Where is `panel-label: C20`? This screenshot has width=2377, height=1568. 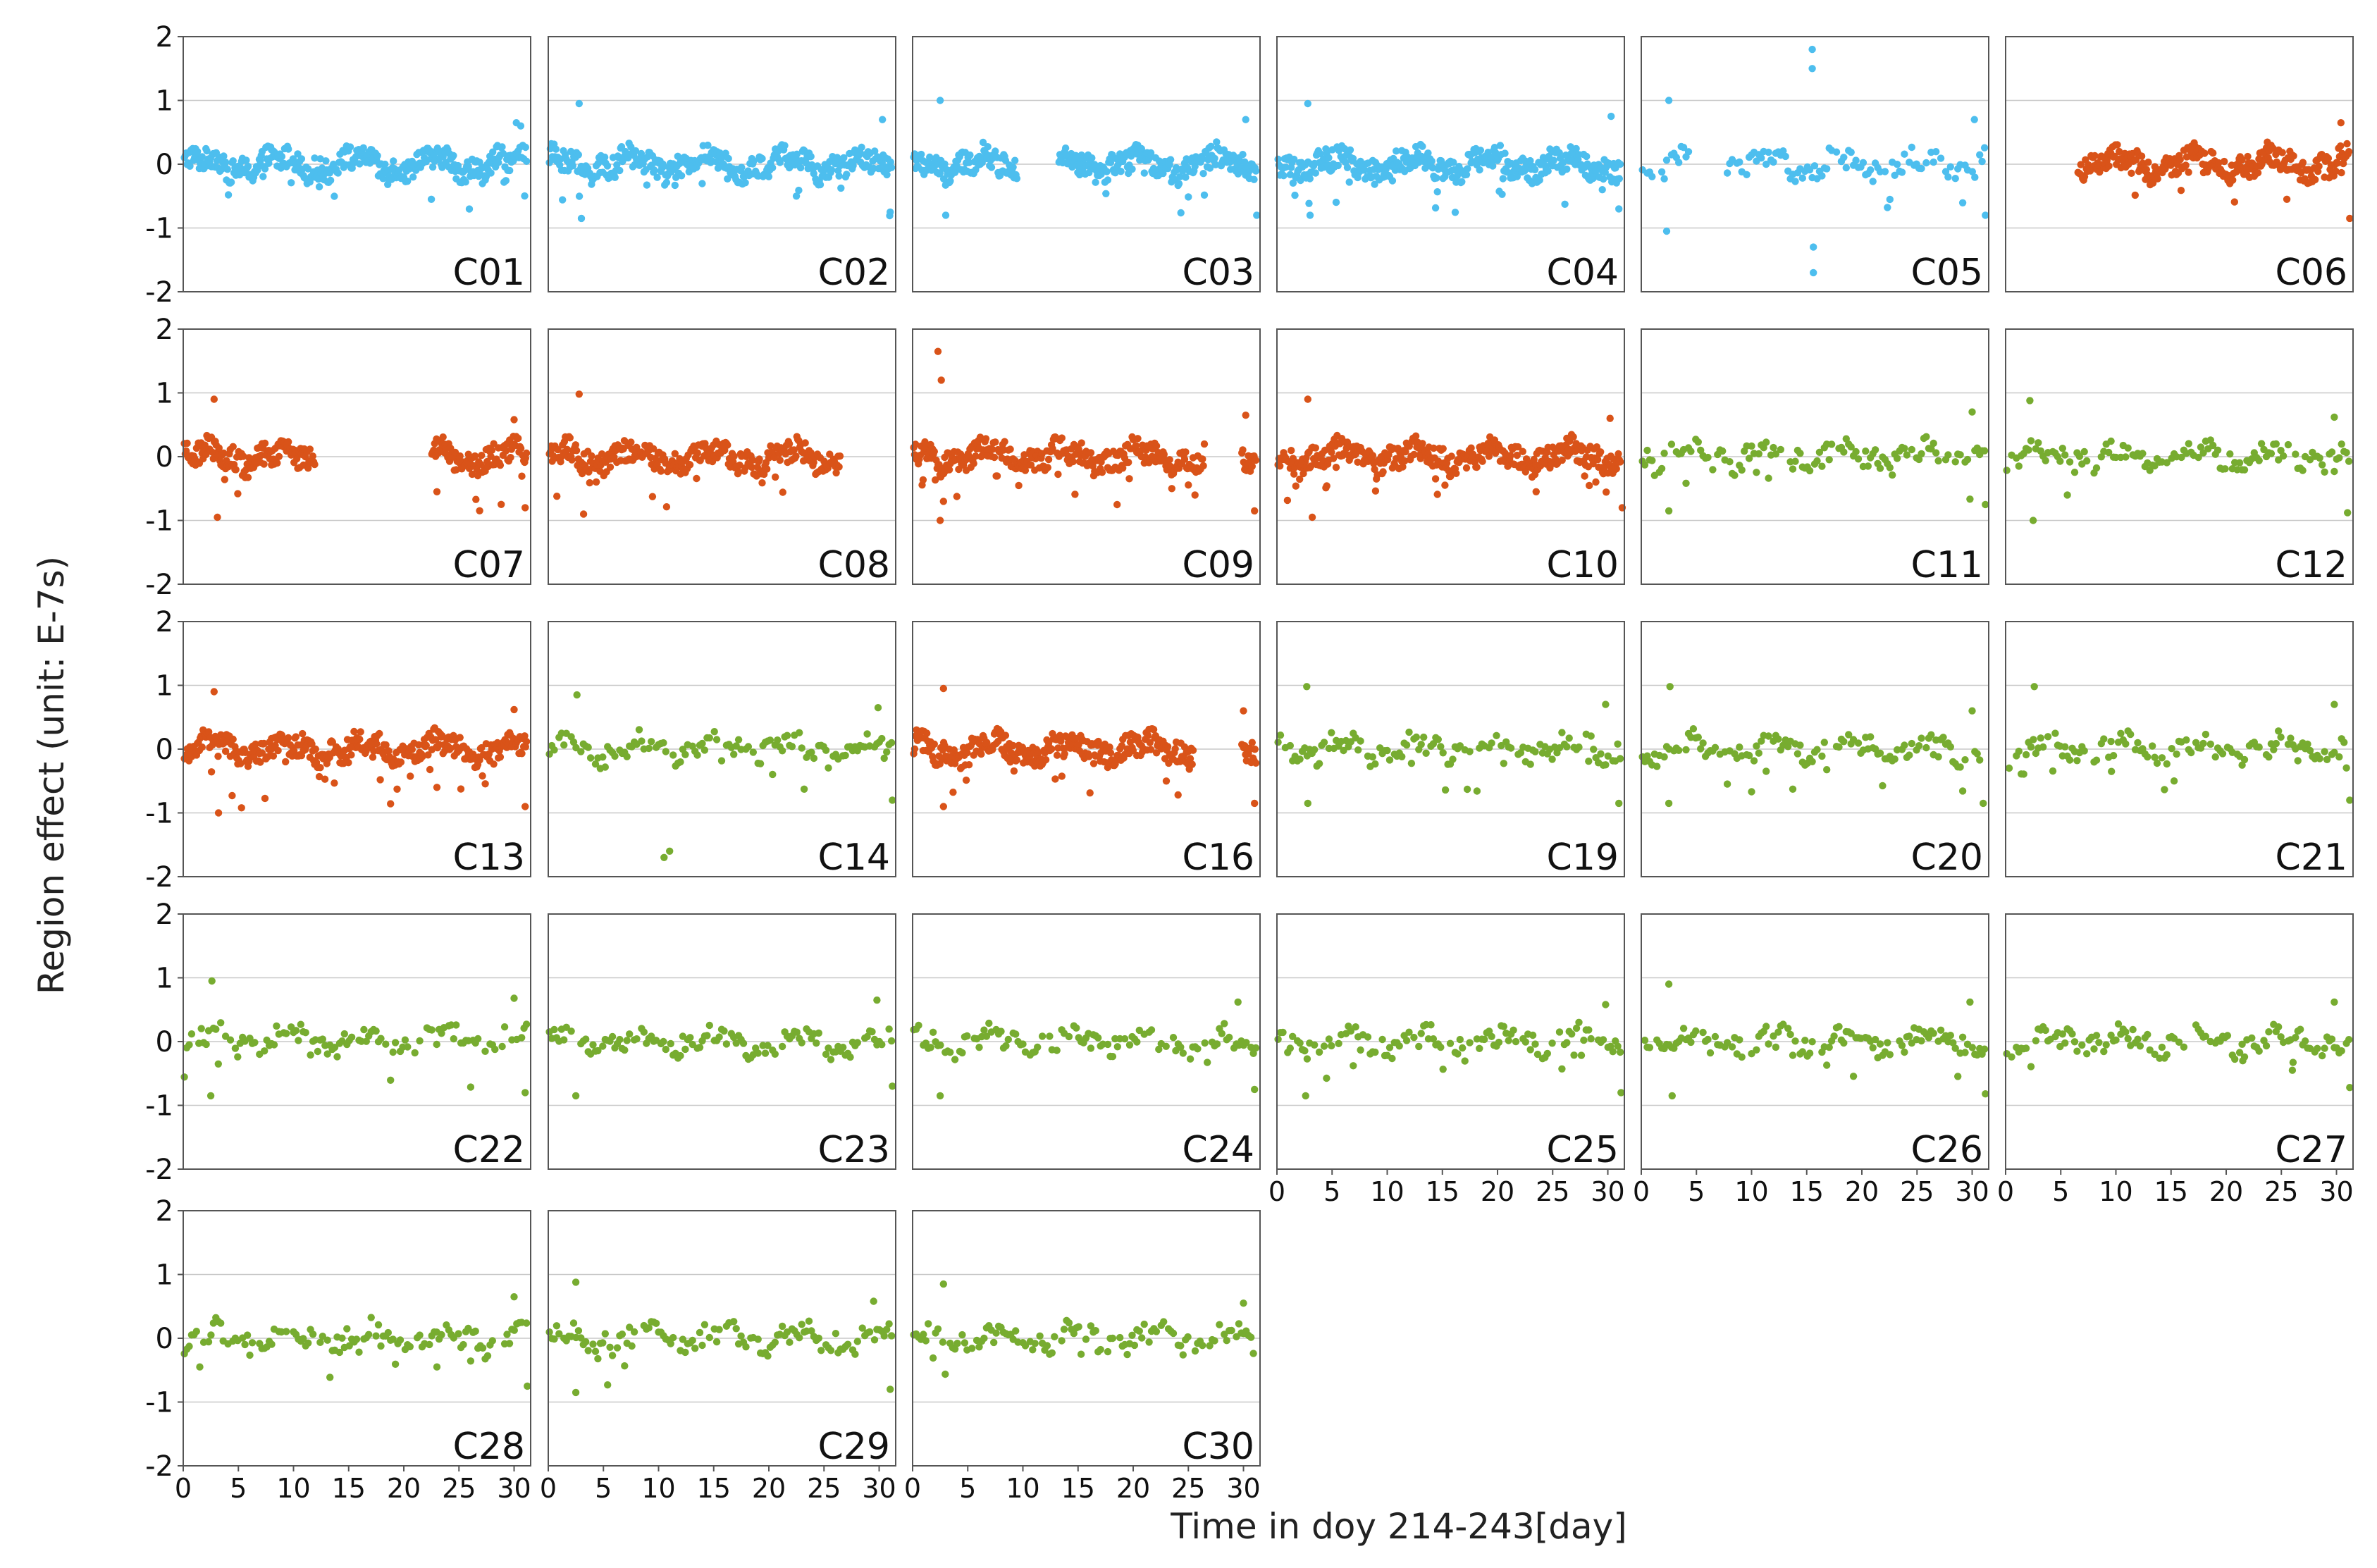 panel-label: C20 is located at coordinates (1947, 858).